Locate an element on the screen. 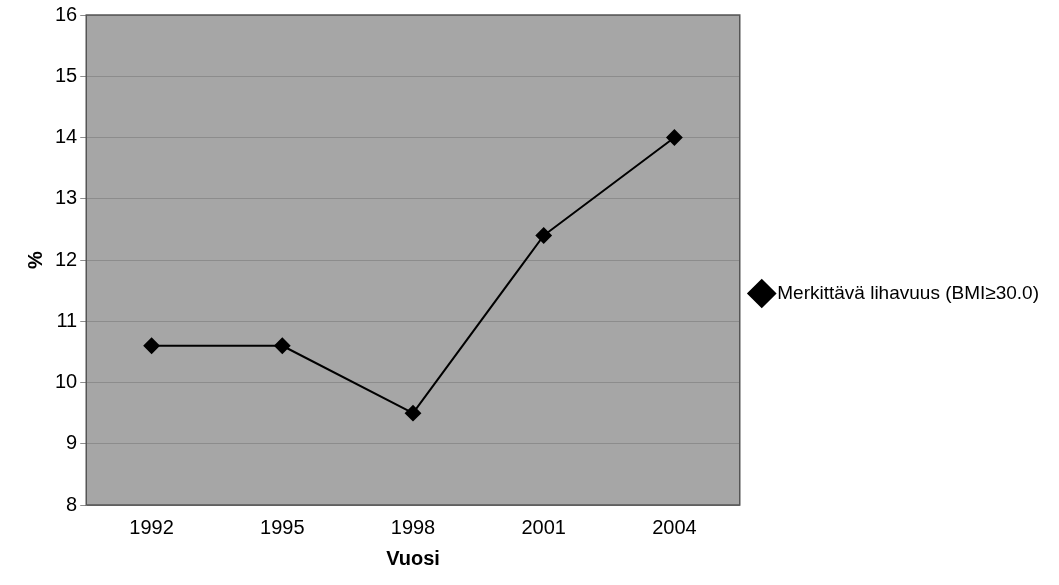 Image resolution: width=1059 pixels, height=585 pixels. y-tick-label: 14 is located at coordinates (66, 136).